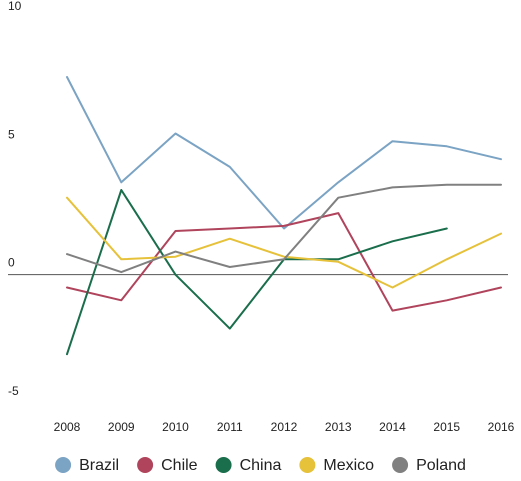 Image resolution: width=521 pixels, height=481 pixels. What do you see at coordinates (67, 427) in the screenshot?
I see `x-tick-label: 2008` at bounding box center [67, 427].